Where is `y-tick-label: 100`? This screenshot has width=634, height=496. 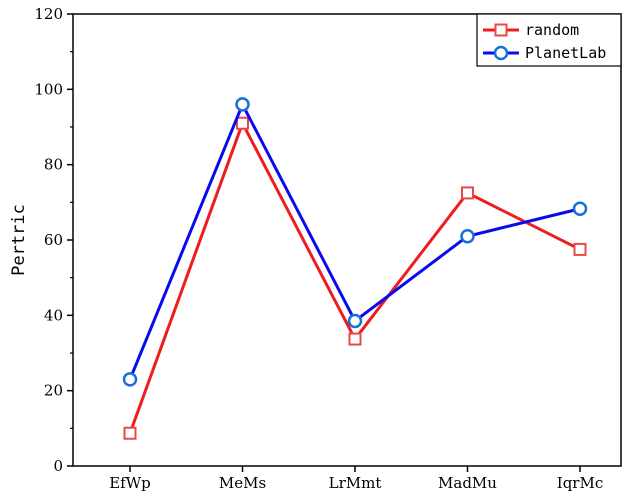 y-tick-label: 100 is located at coordinates (48, 89).